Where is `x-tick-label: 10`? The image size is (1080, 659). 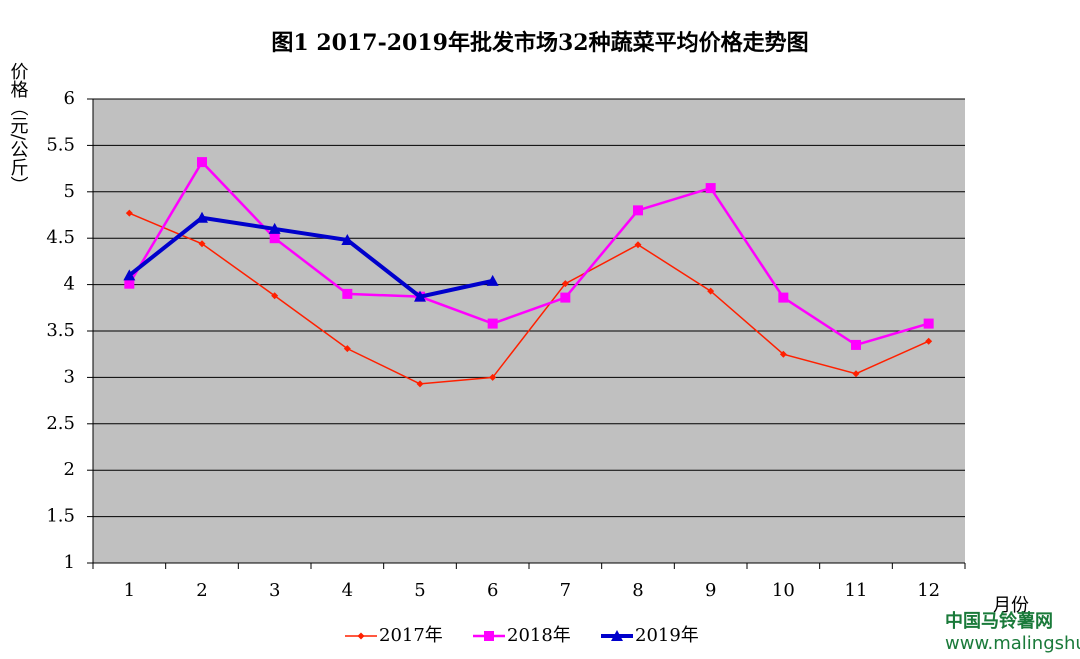
x-tick-label: 10 is located at coordinates (783, 590).